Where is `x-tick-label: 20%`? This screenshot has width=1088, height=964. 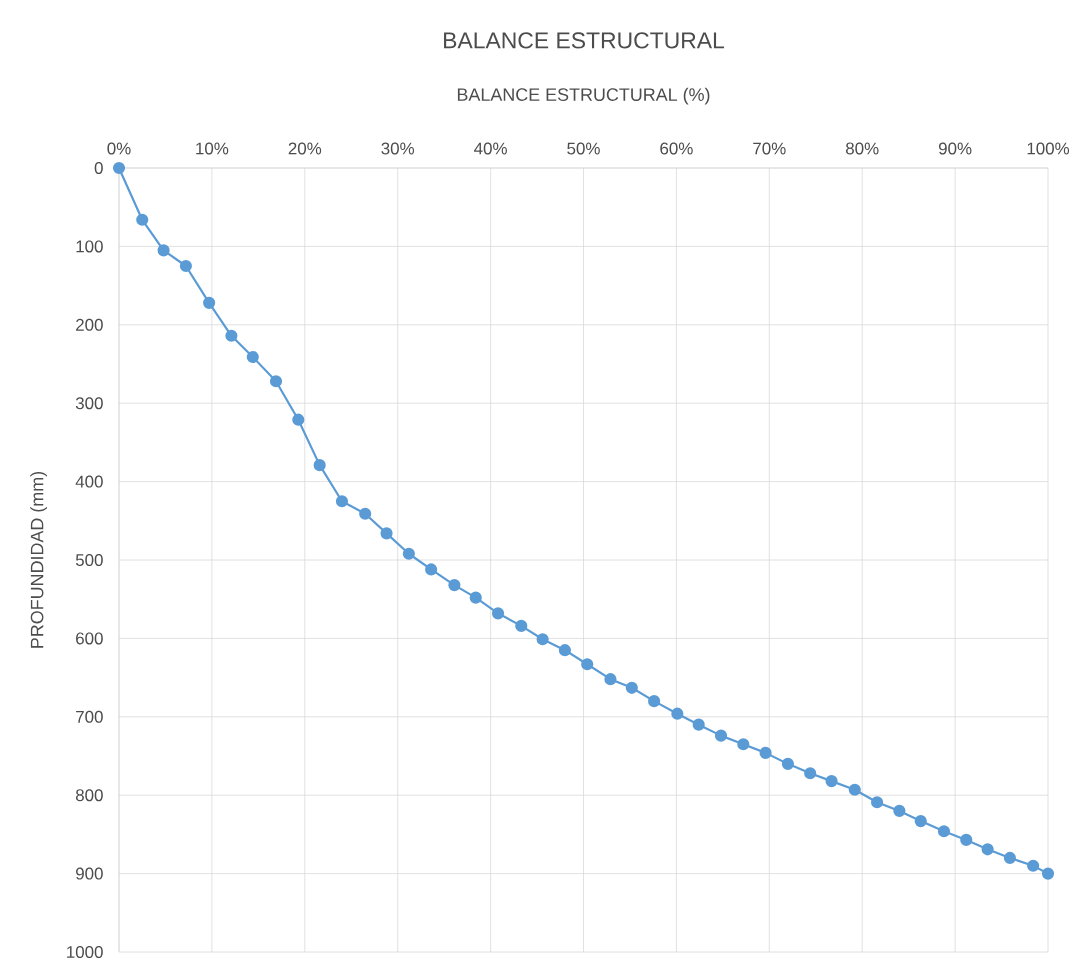
x-tick-label: 20% is located at coordinates (305, 148).